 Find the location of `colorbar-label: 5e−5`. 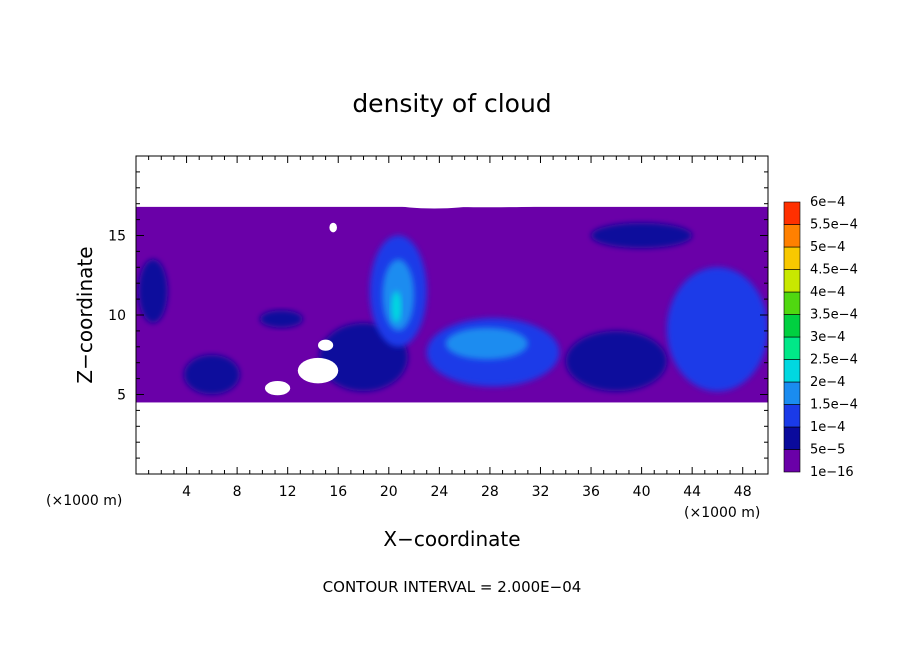

colorbar-label: 5e−5 is located at coordinates (827, 450).